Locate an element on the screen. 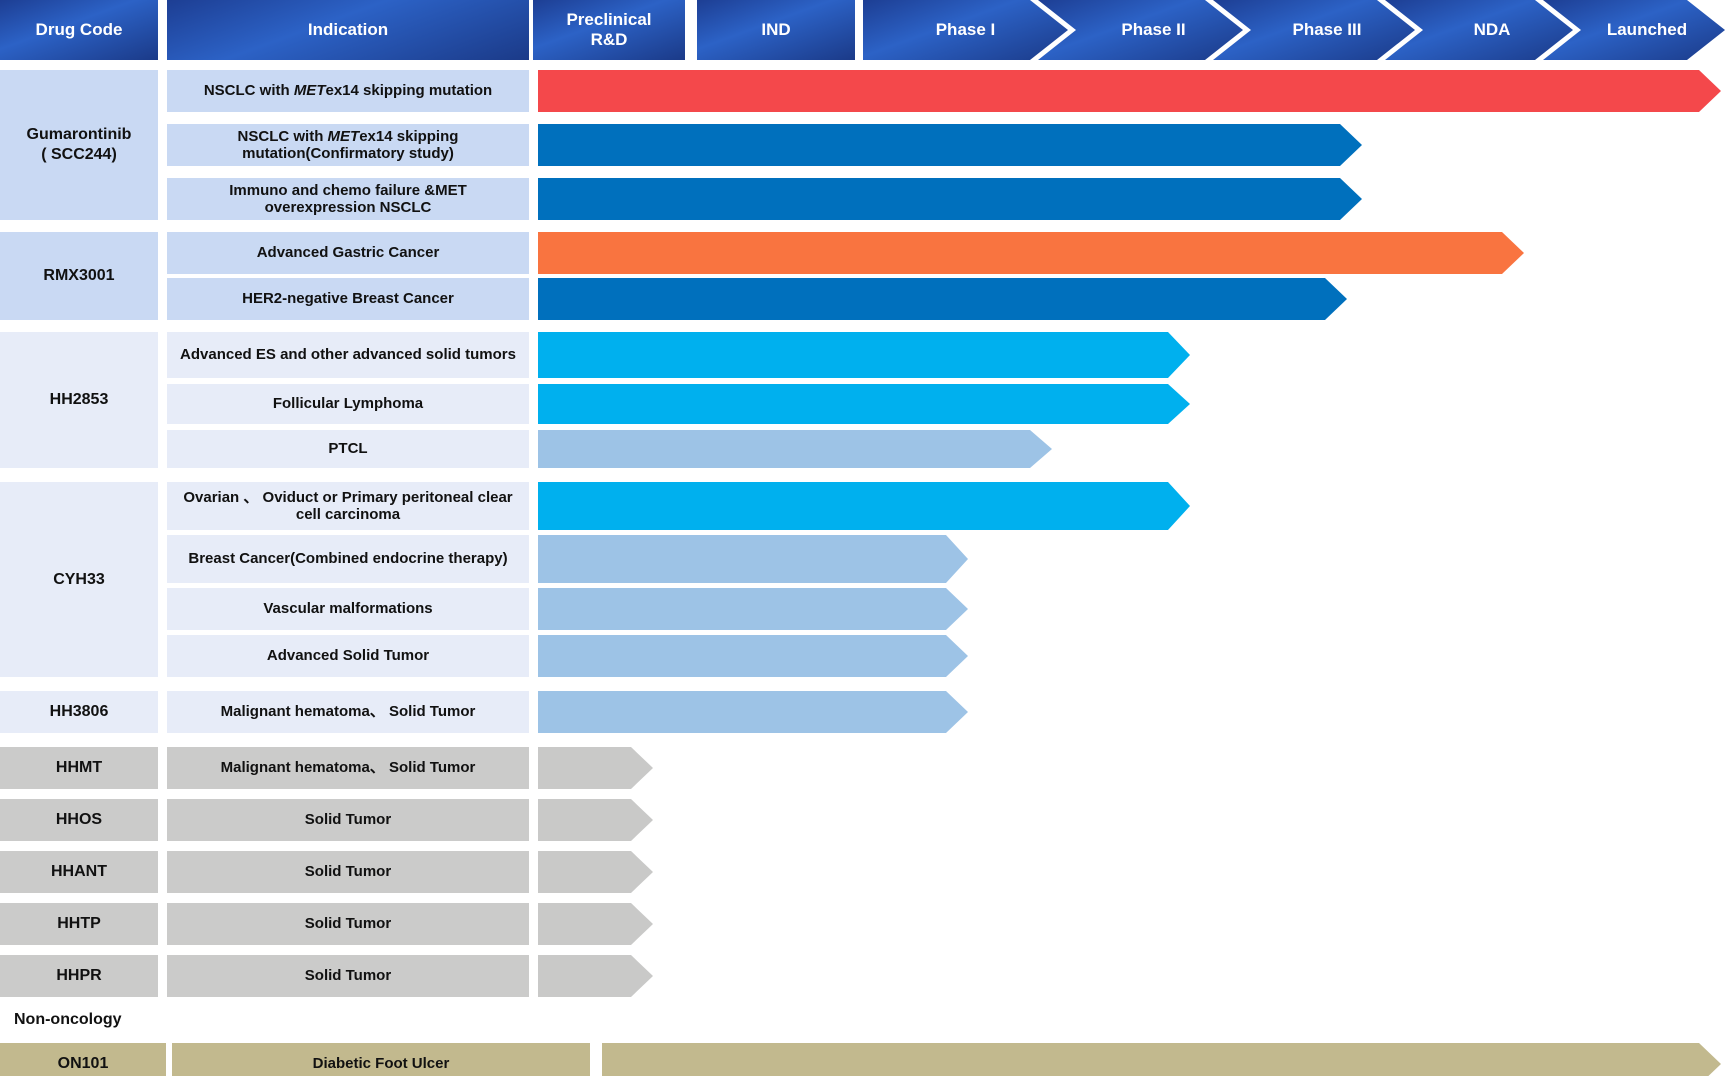 The image size is (1725, 1076). pipeline-group: HHTP Solid Tumor is located at coordinates (862, 924).